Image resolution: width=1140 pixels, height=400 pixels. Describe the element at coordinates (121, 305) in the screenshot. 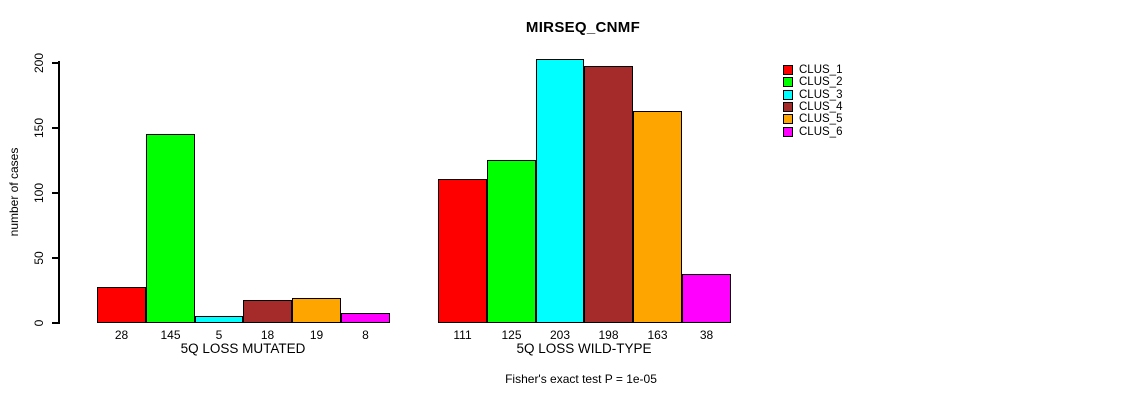

I see `bar-clus_1-group1` at that location.